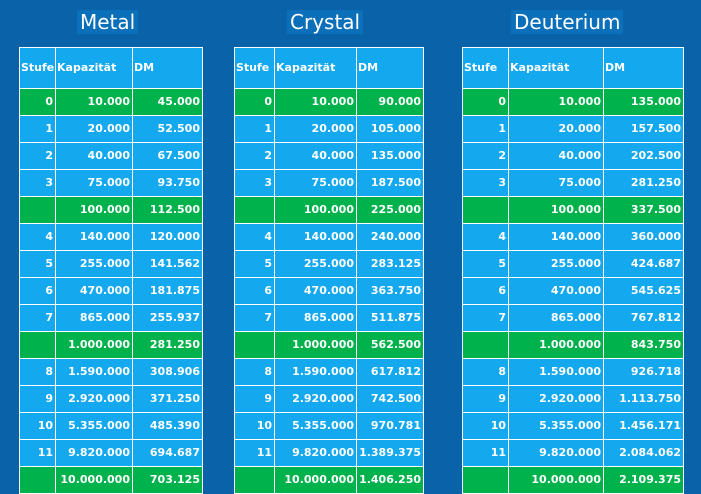  What do you see at coordinates (111, 156) in the screenshot?
I see `table-row: 2 40.000 67.500` at bounding box center [111, 156].